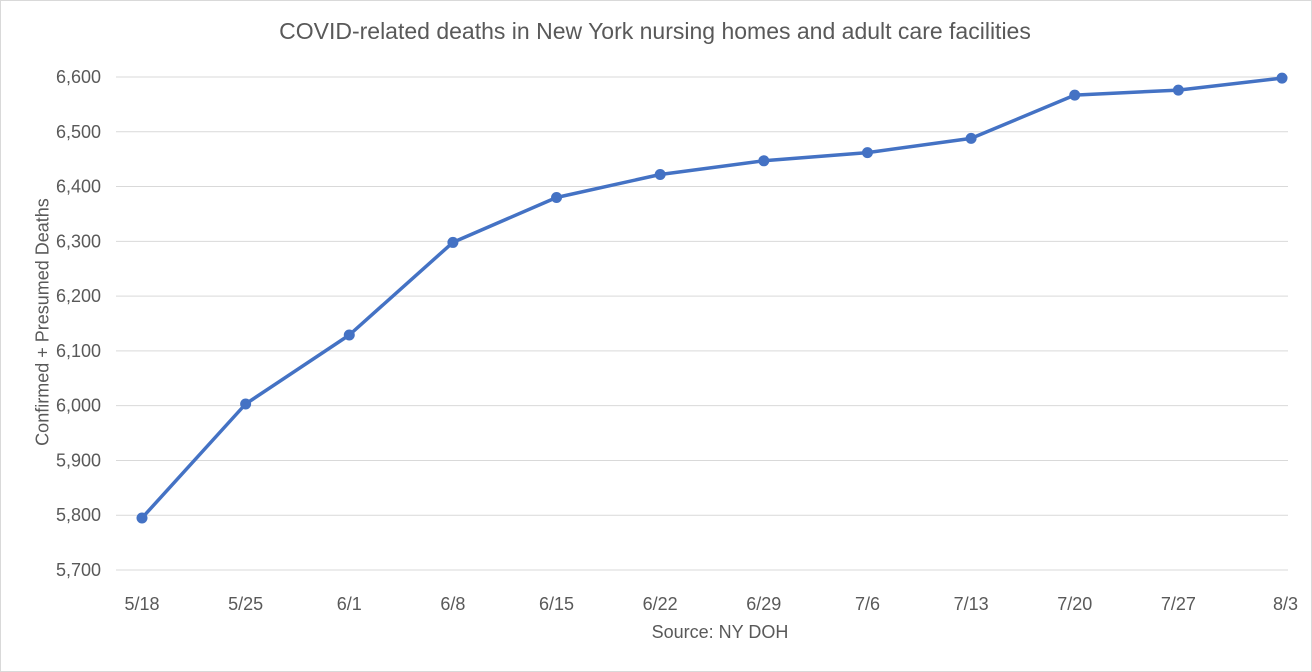 The width and height of the screenshot is (1312, 672). Describe the element at coordinates (78, 351) in the screenshot. I see `y-tick-label: 6,100` at that location.